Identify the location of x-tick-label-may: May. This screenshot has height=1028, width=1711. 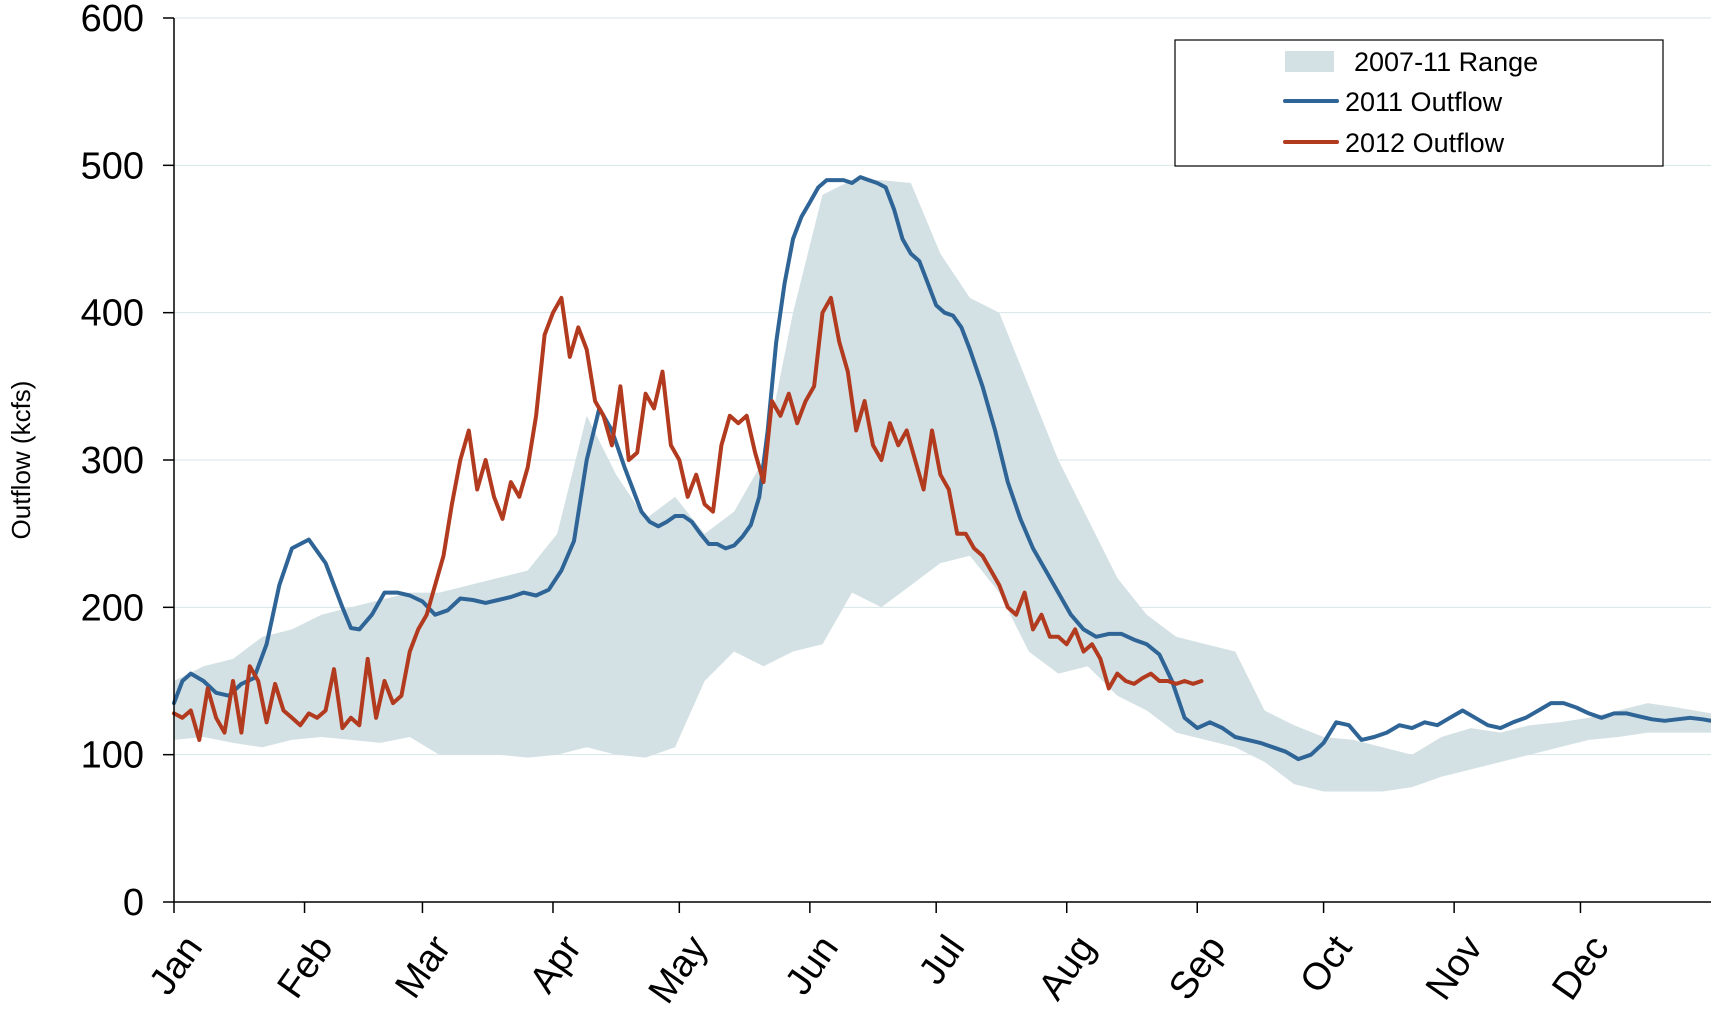
(679, 969).